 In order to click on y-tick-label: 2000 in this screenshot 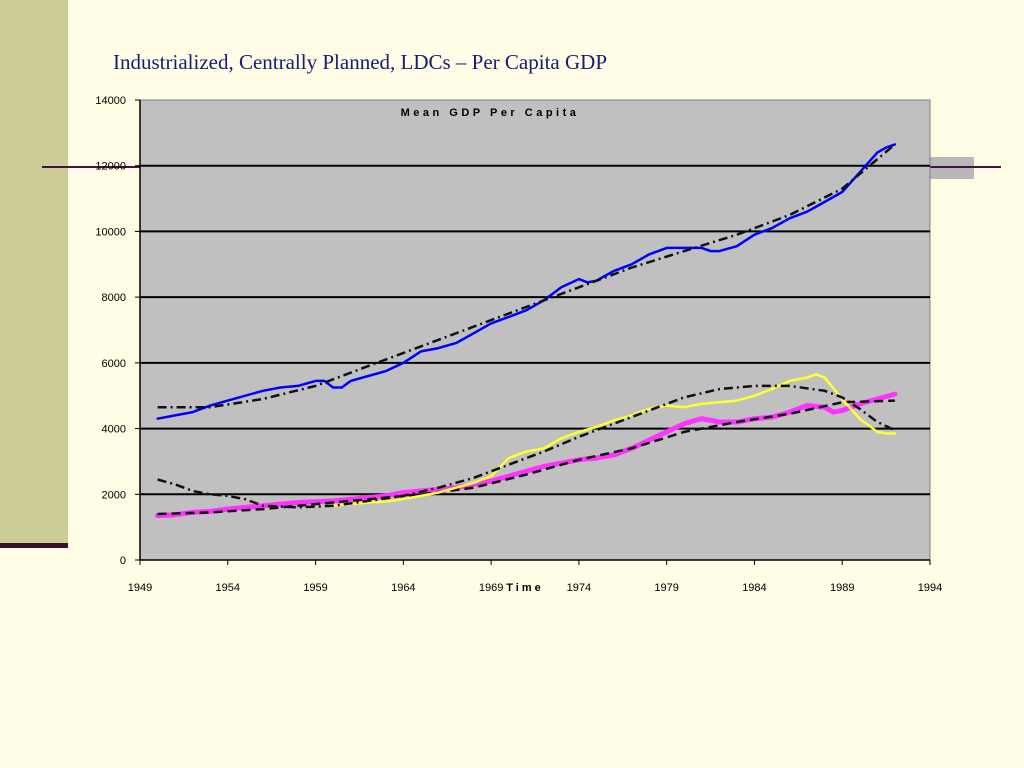, I will do `click(114, 495)`.